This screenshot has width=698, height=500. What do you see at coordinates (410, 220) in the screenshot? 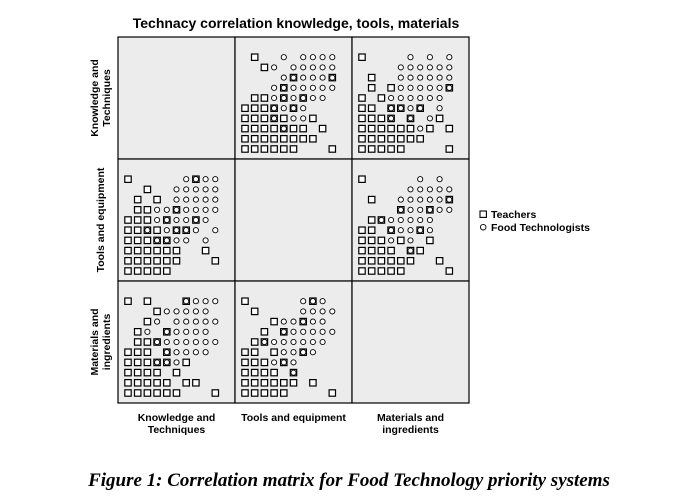
I see `panel-r1-c2` at bounding box center [410, 220].